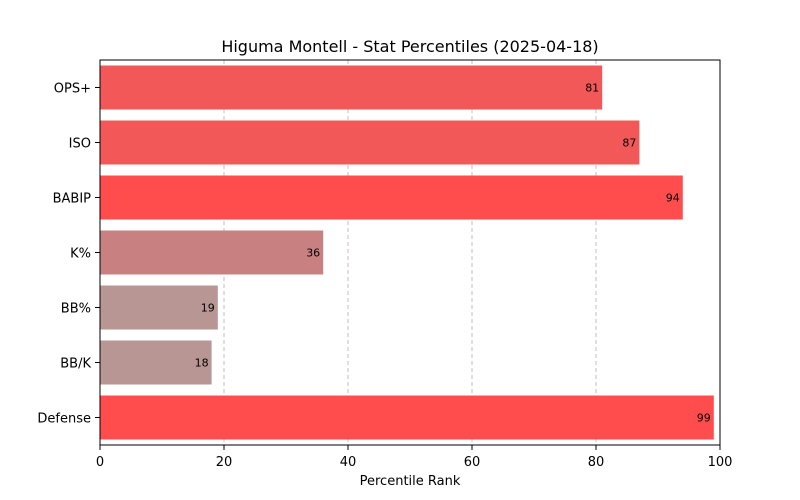 The width and height of the screenshot is (800, 500). I want to click on data-label: 18, so click(202, 363).